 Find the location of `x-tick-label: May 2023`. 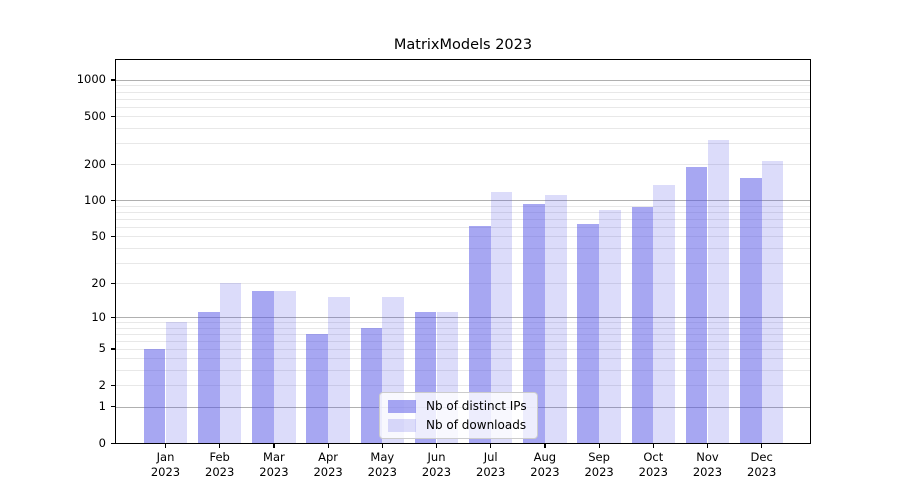

x-tick-label: May 2023 is located at coordinates (382, 465).